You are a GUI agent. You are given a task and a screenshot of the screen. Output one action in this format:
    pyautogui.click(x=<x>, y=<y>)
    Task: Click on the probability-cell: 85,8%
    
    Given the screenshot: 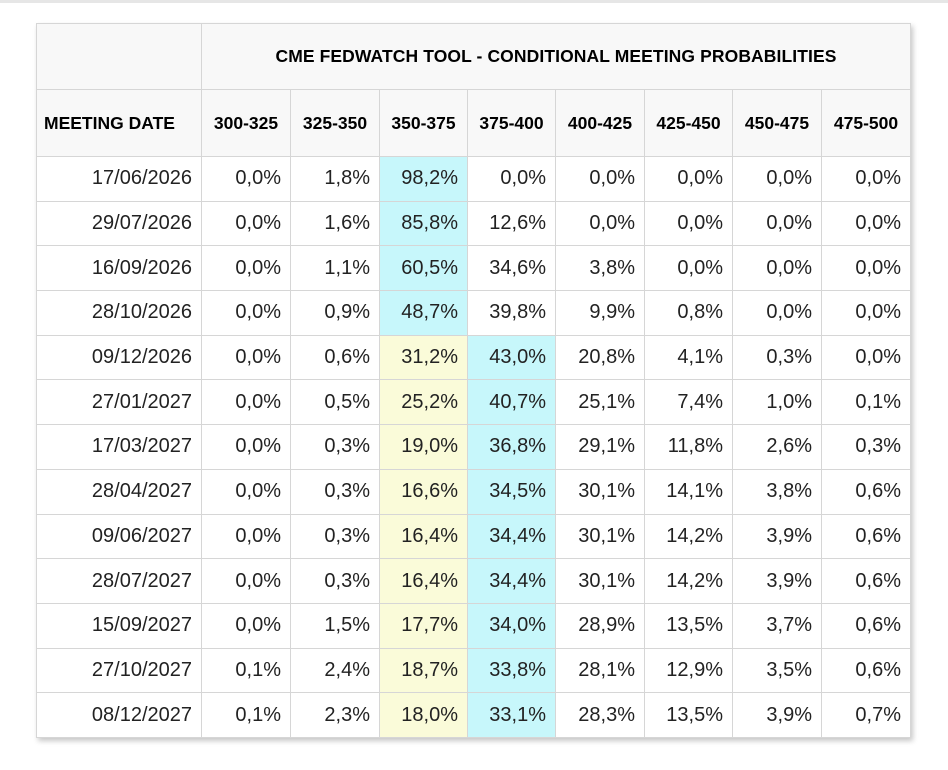 What is the action you would take?
    pyautogui.click(x=423, y=223)
    